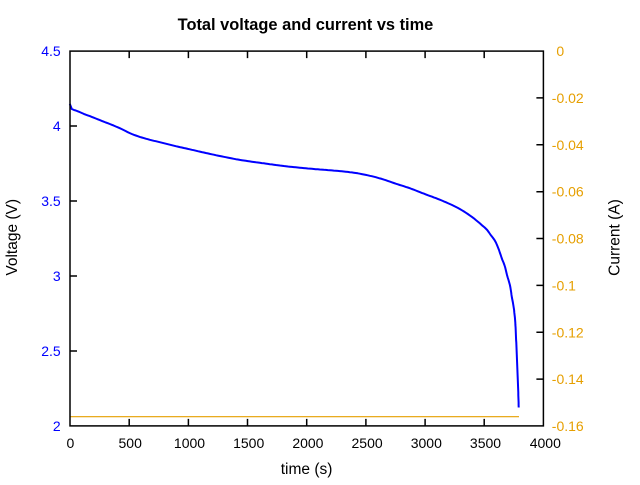  What do you see at coordinates (307, 469) in the screenshot?
I see `svg-text: time (s)` at bounding box center [307, 469].